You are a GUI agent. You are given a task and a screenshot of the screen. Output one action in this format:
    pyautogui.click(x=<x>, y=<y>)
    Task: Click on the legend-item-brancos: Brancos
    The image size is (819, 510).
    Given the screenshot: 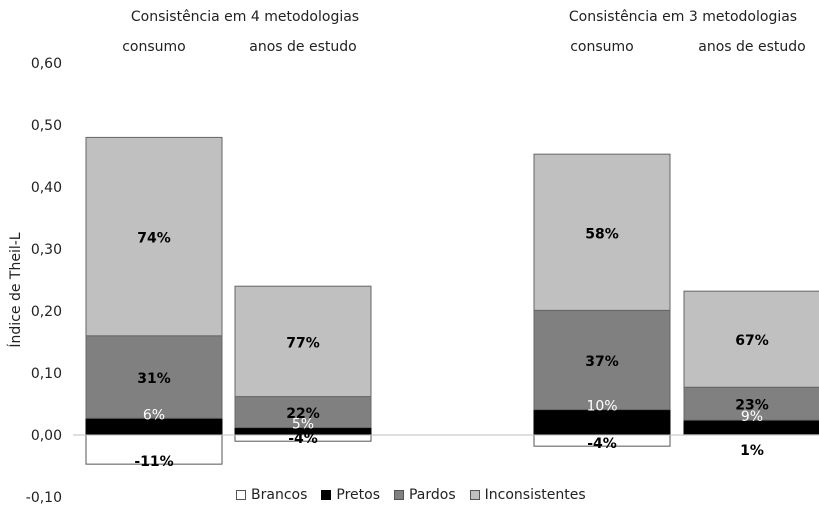 What is the action you would take?
    pyautogui.click(x=271, y=495)
    